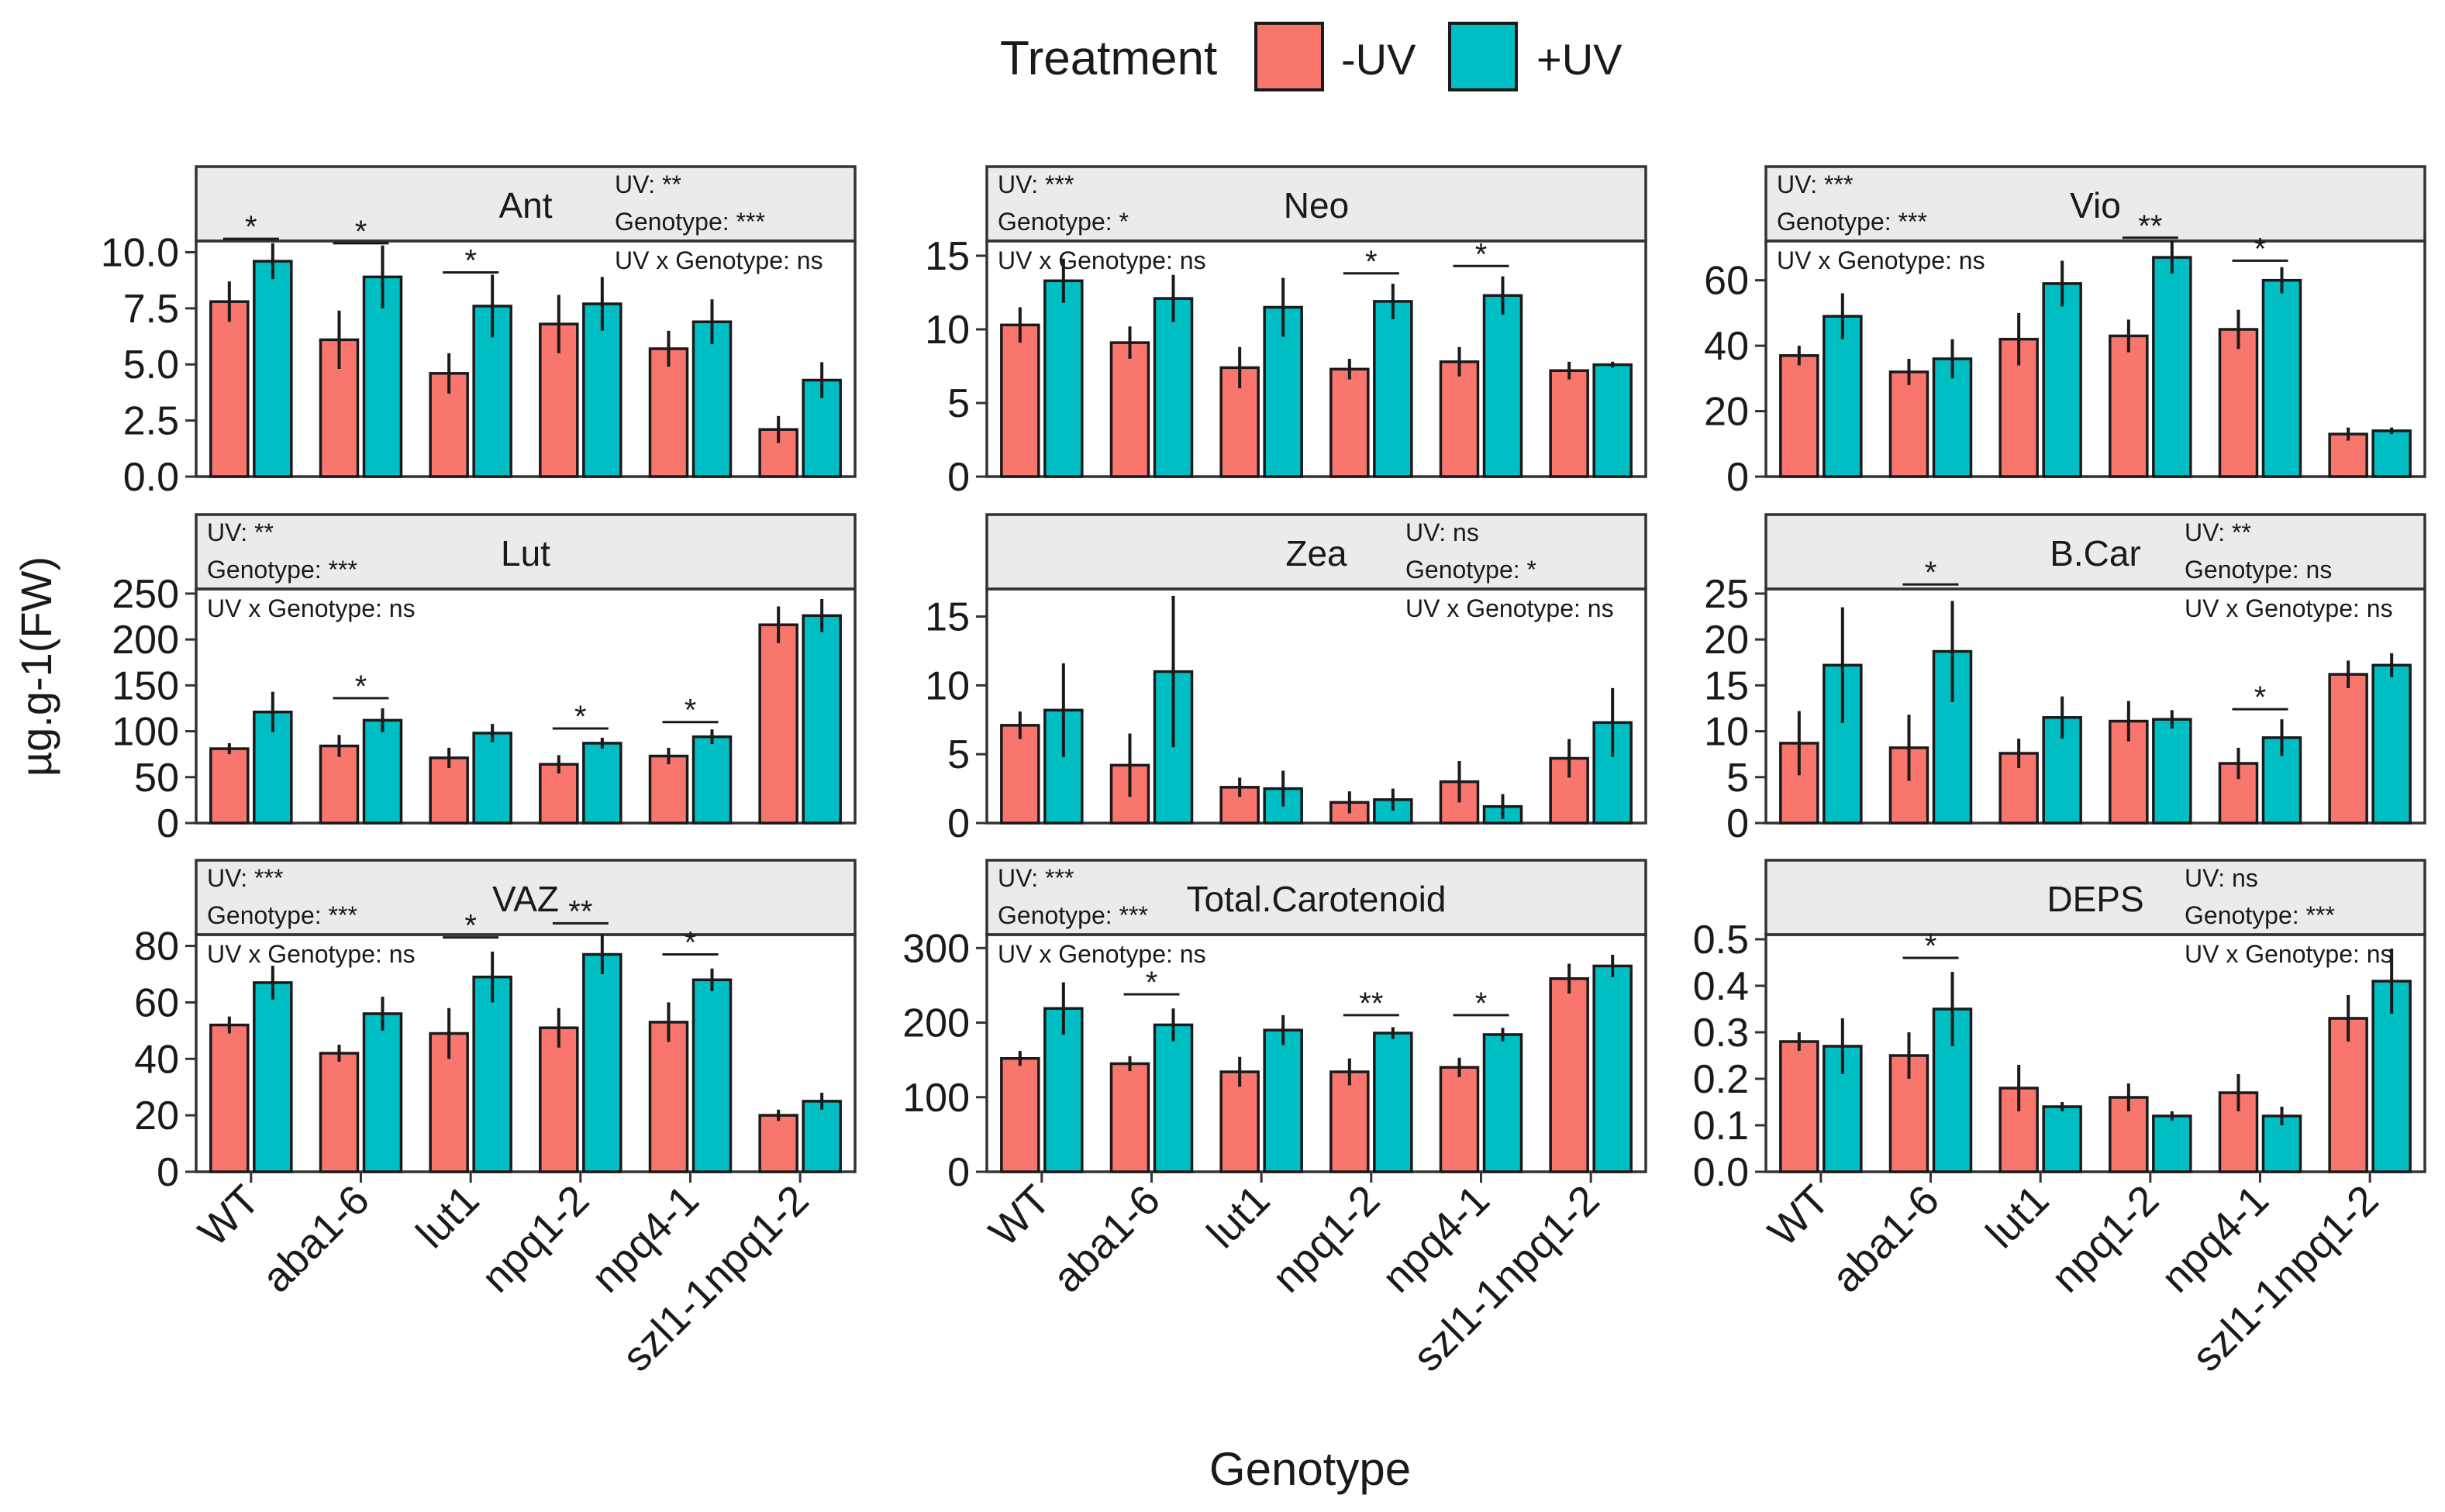 This screenshot has width=2445, height=1512. Describe the element at coordinates (1036, 878) in the screenshot. I see `stat-uv-total-carotenoid: UV: ***` at that location.